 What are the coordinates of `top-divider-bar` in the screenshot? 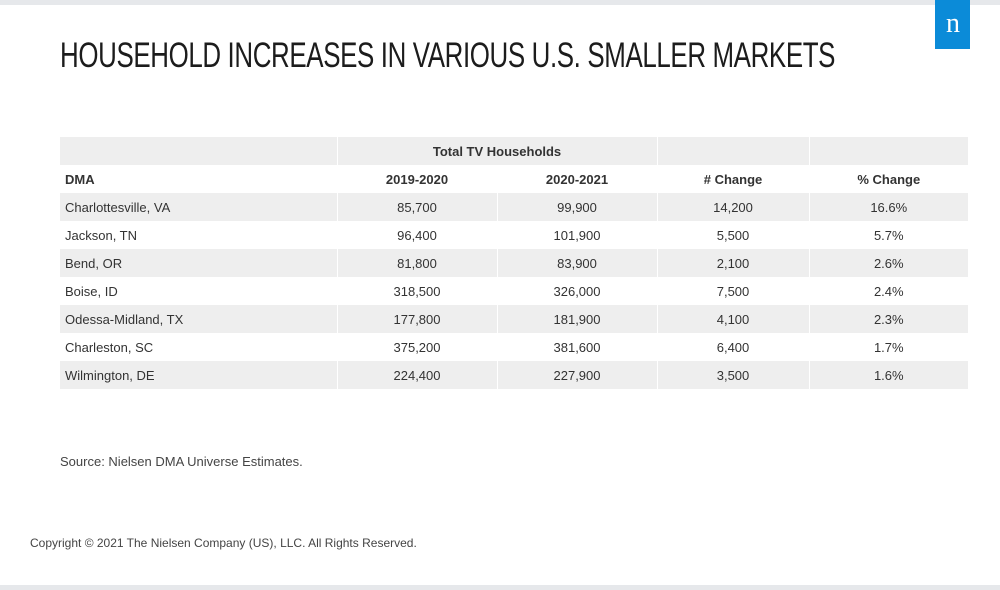 It's located at (500, 2).